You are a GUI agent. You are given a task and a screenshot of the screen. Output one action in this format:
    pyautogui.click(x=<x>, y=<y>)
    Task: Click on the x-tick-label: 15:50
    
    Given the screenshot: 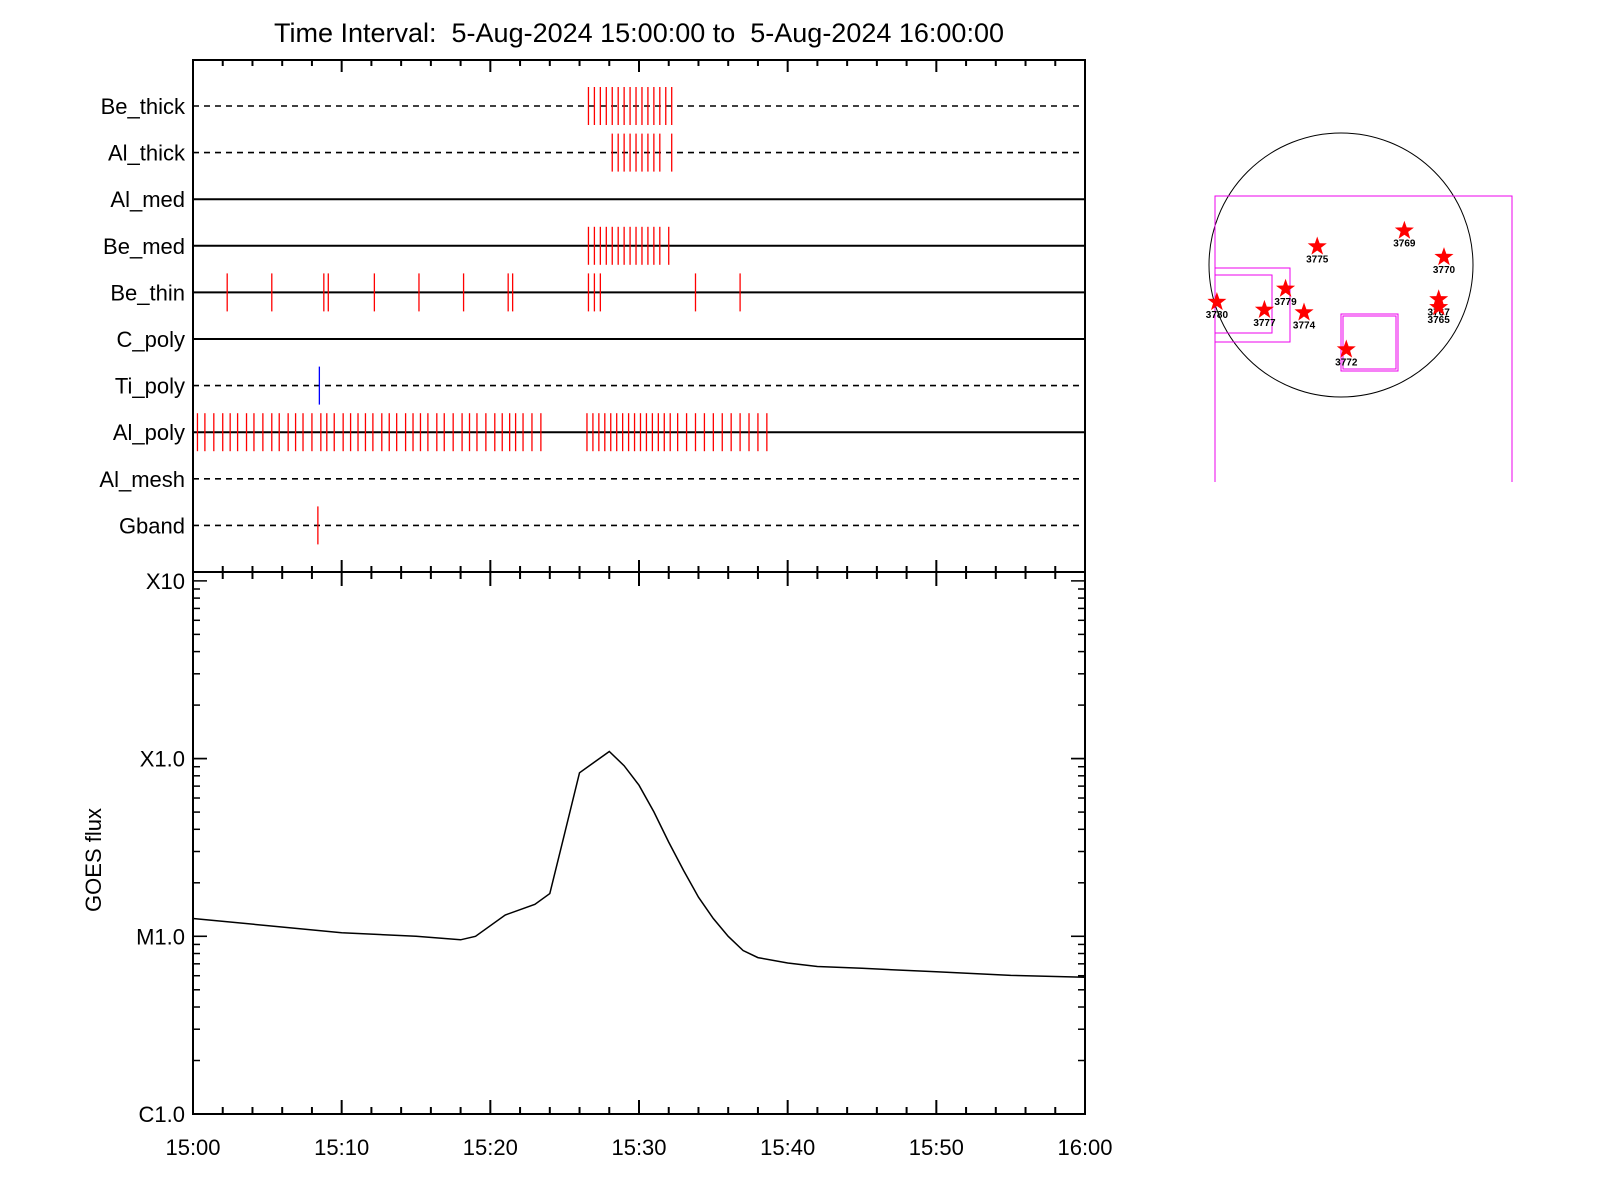 What is the action you would take?
    pyautogui.click(x=936, y=1147)
    